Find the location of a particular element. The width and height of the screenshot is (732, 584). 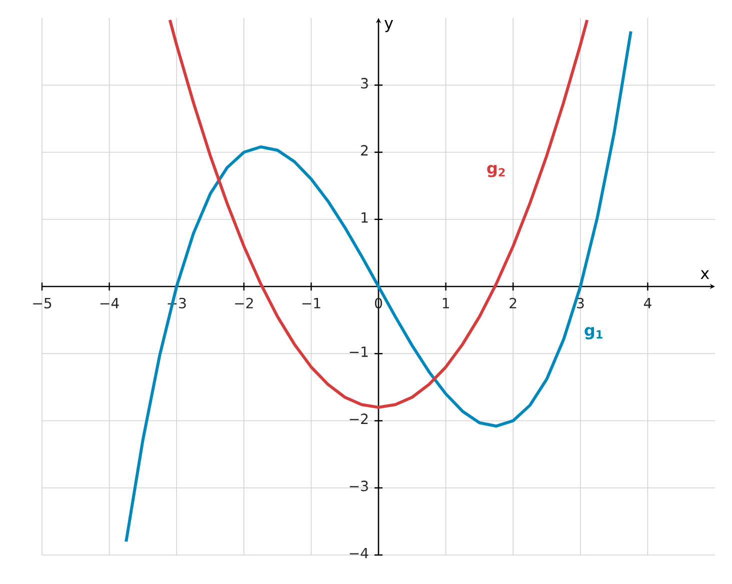

x-tick-label: −2 is located at coordinates (244, 303).